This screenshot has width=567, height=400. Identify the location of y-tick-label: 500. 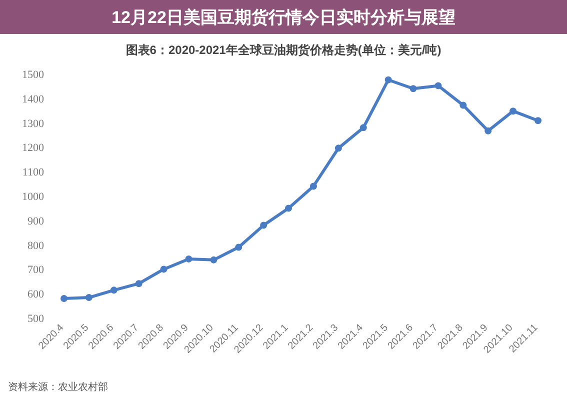
(36, 319).